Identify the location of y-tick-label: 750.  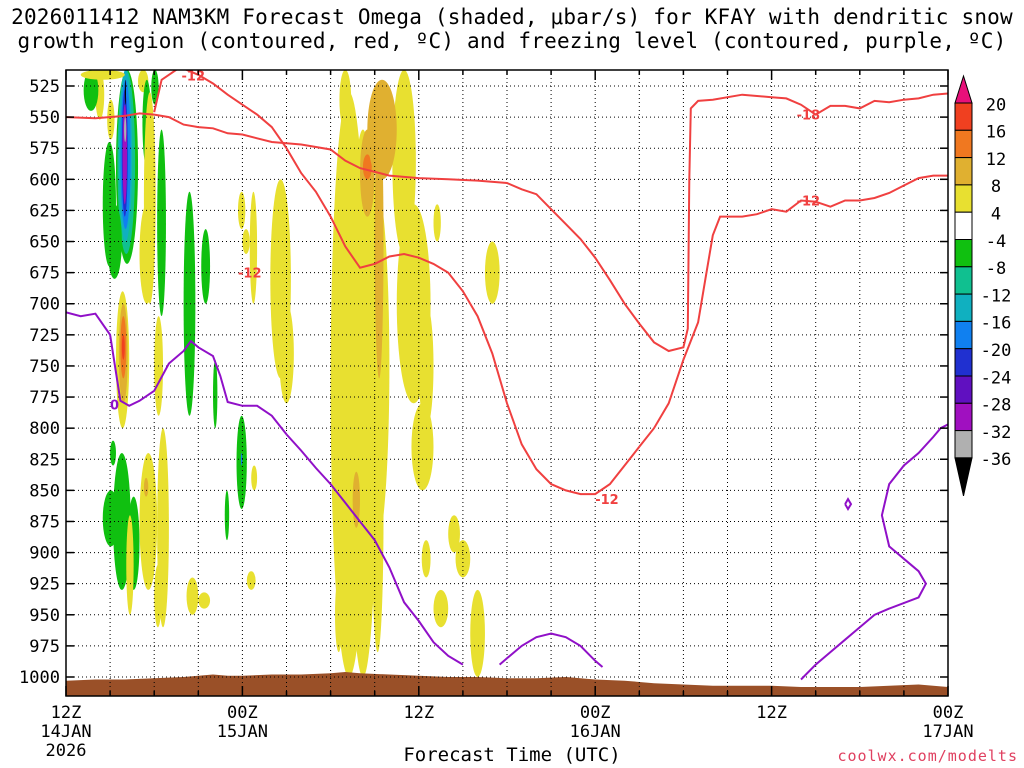
(44, 367).